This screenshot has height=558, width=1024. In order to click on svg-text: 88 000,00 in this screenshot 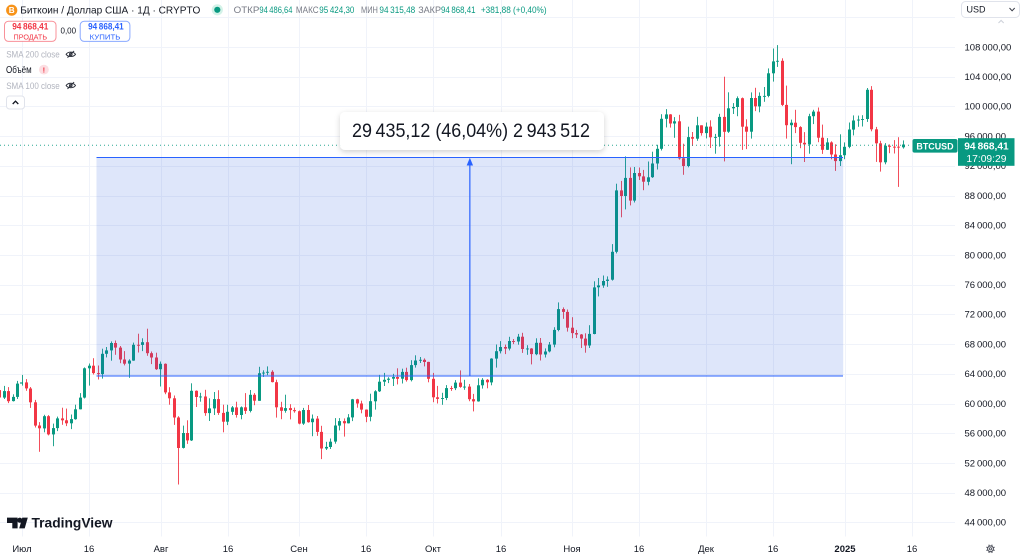, I will do `click(986, 196)`.